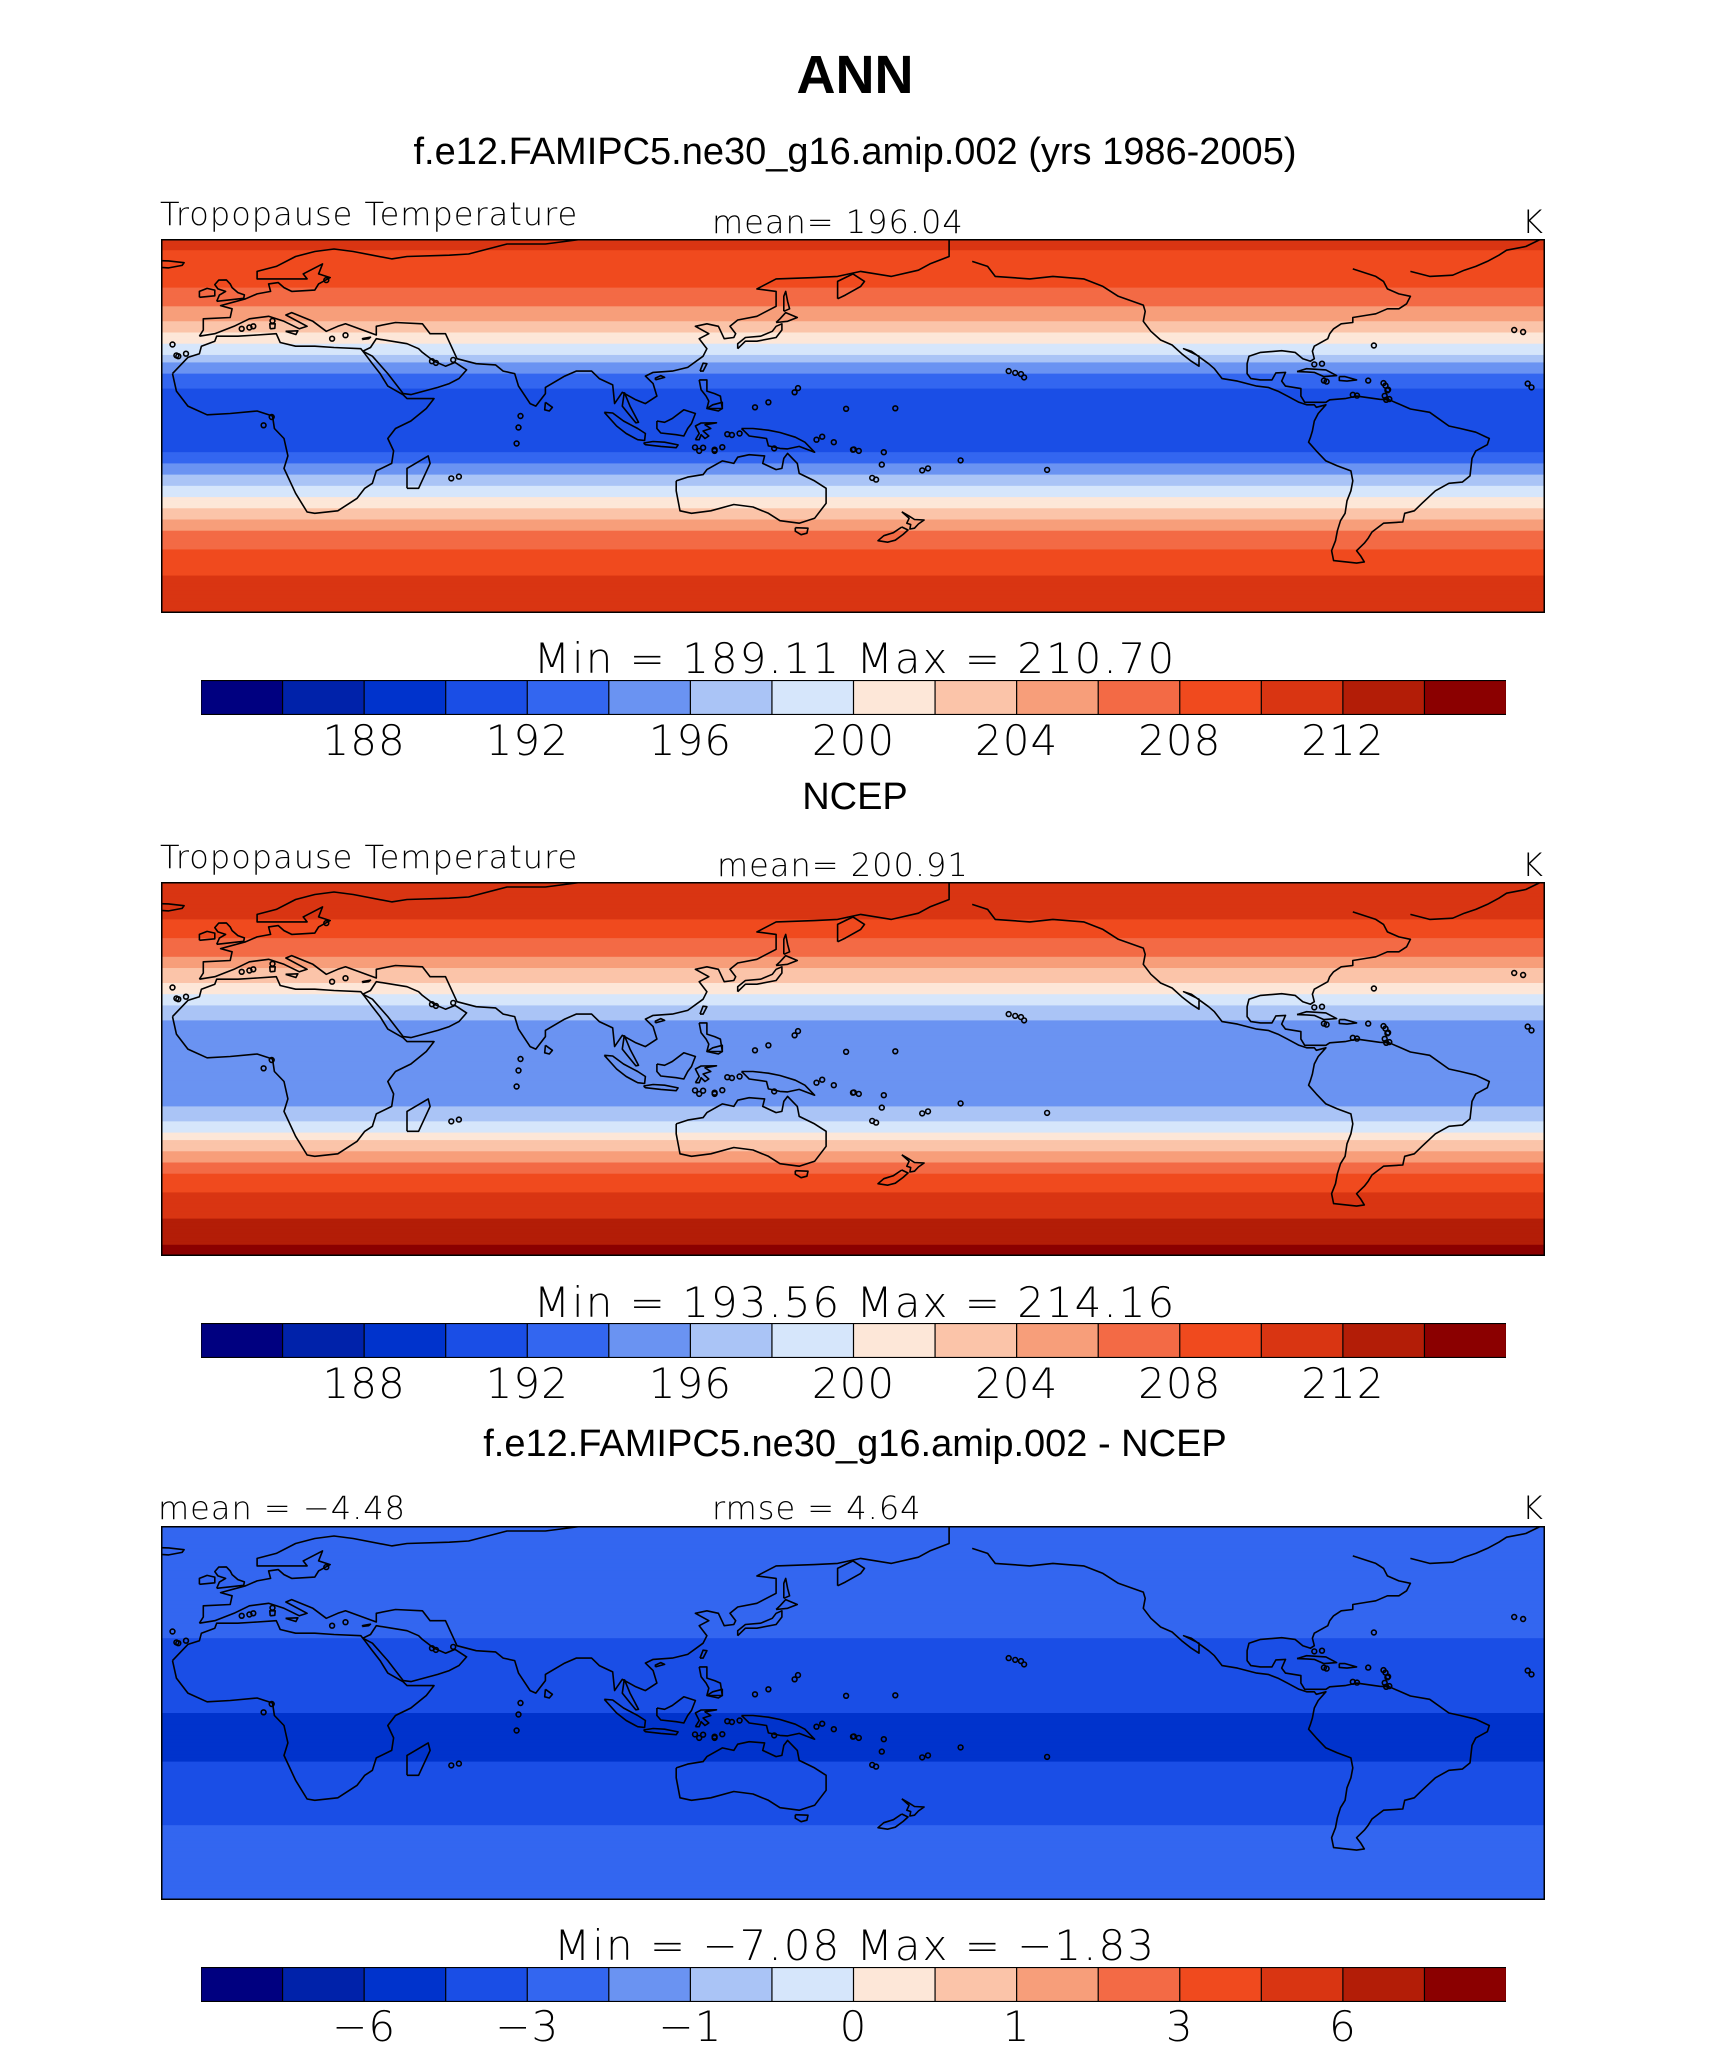 This screenshot has width=1710, height=2051. What do you see at coordinates (391, 1575) in the screenshot?
I see `coastline-eurasia_n` at bounding box center [391, 1575].